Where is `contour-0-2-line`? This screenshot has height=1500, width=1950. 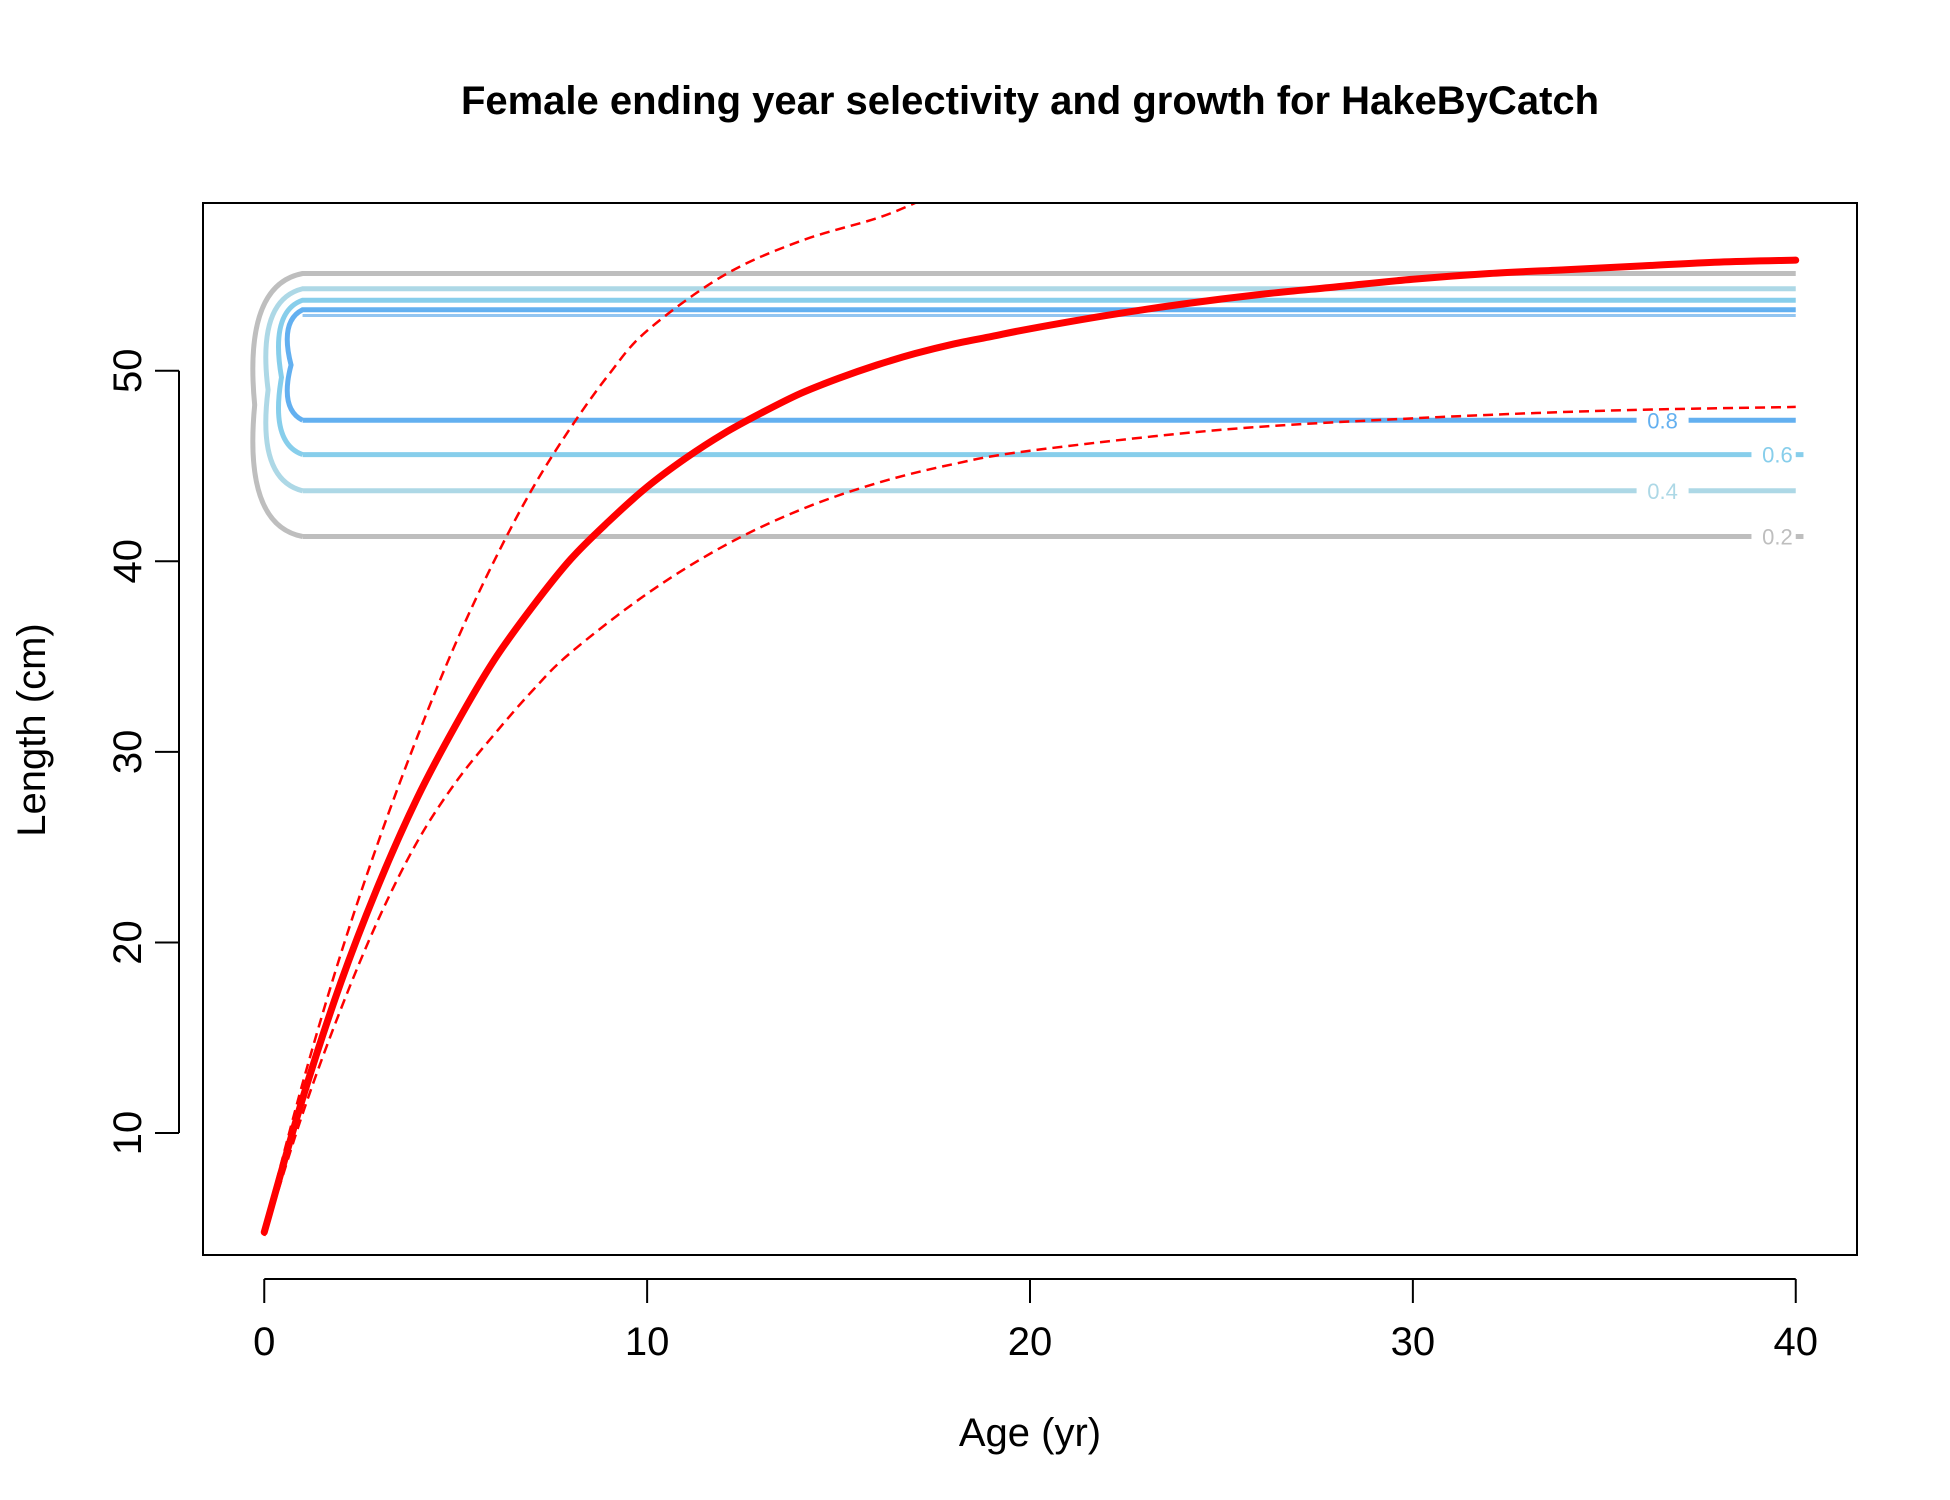 contour-0-2-line is located at coordinates (1023, 405).